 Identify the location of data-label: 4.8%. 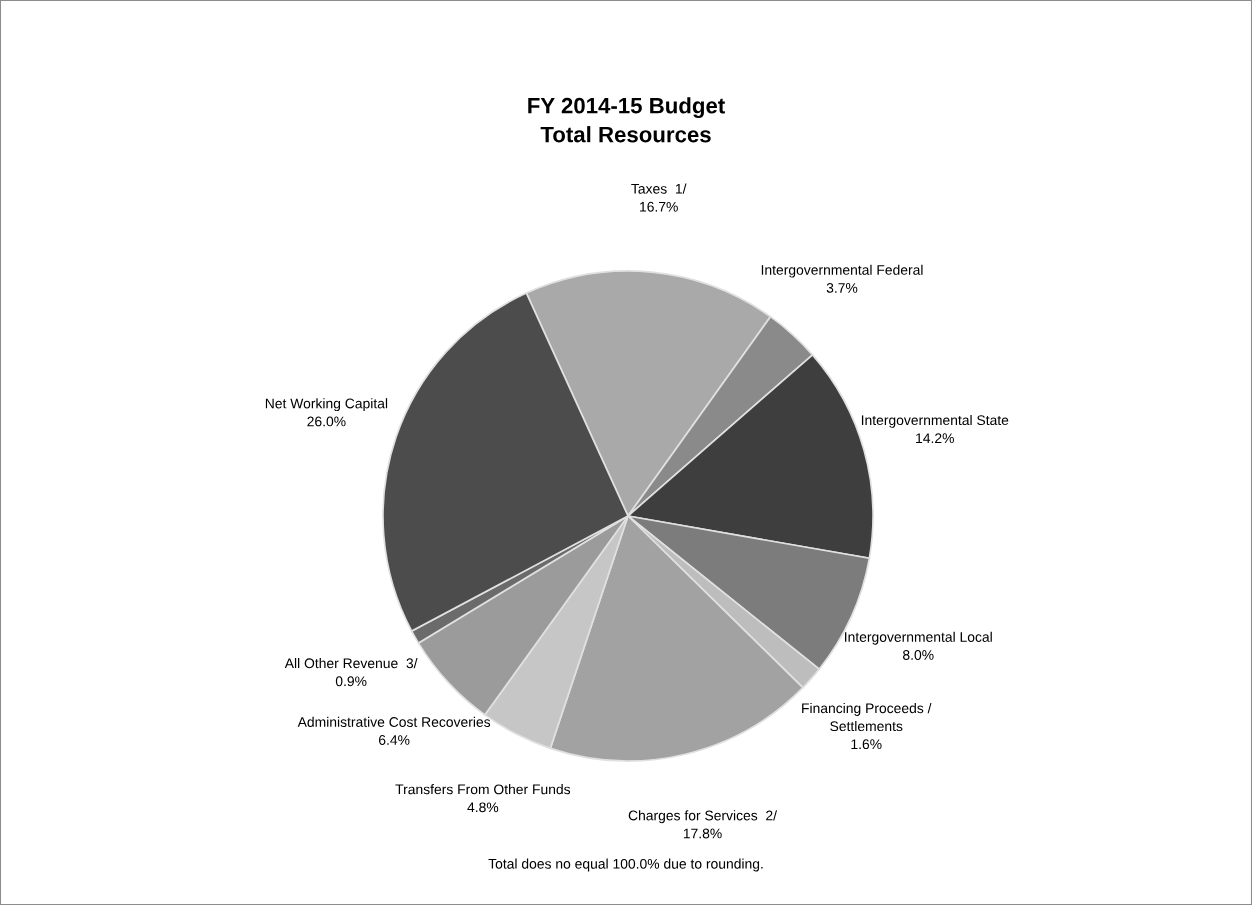
(483, 807).